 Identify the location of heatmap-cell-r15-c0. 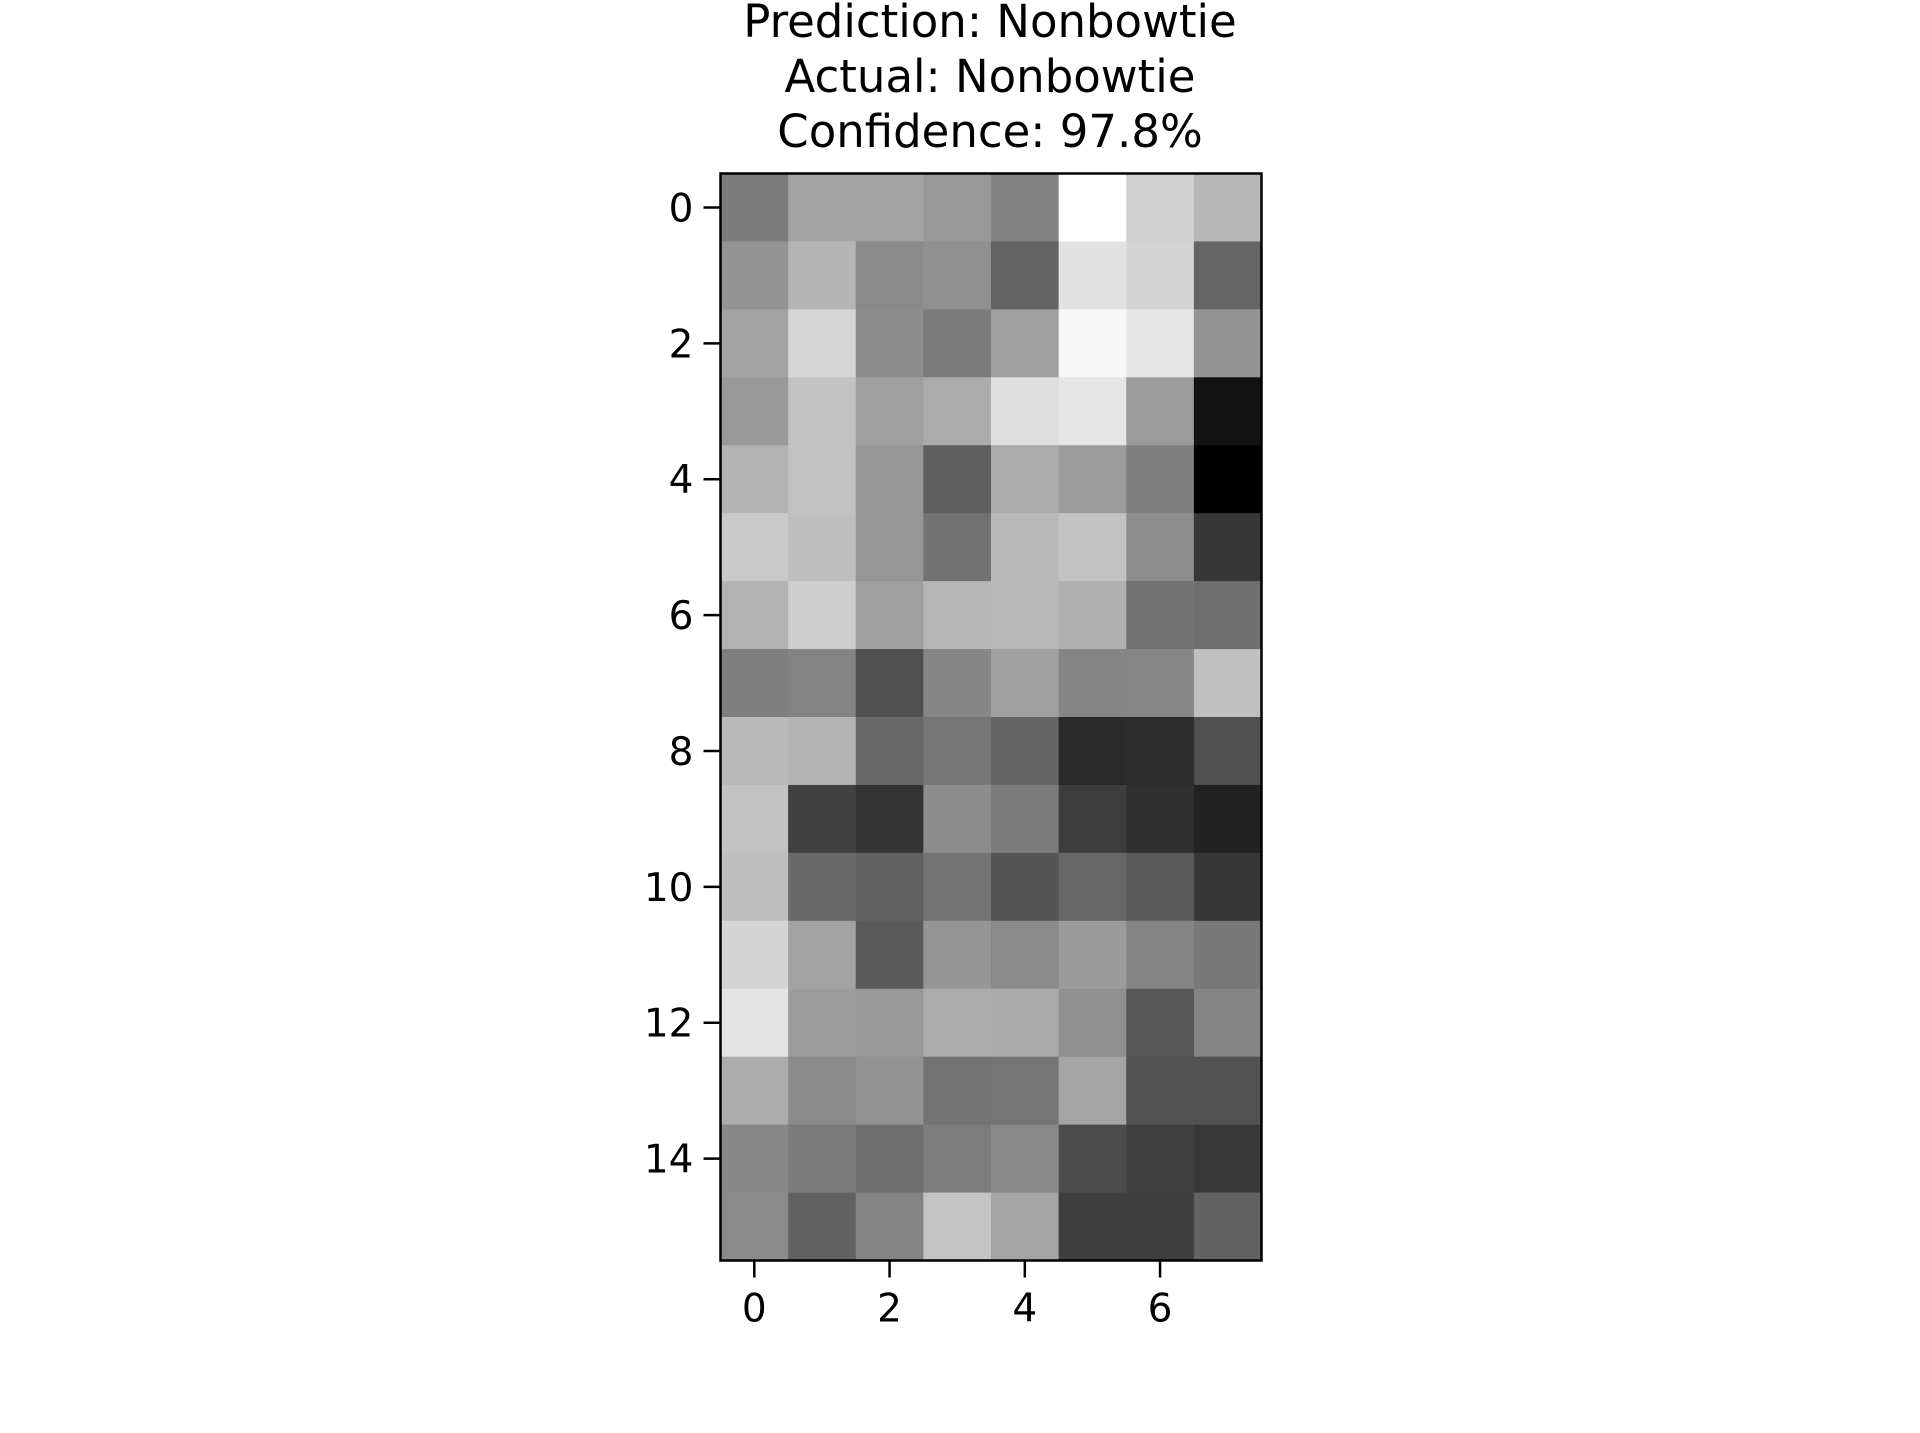
(754, 1227).